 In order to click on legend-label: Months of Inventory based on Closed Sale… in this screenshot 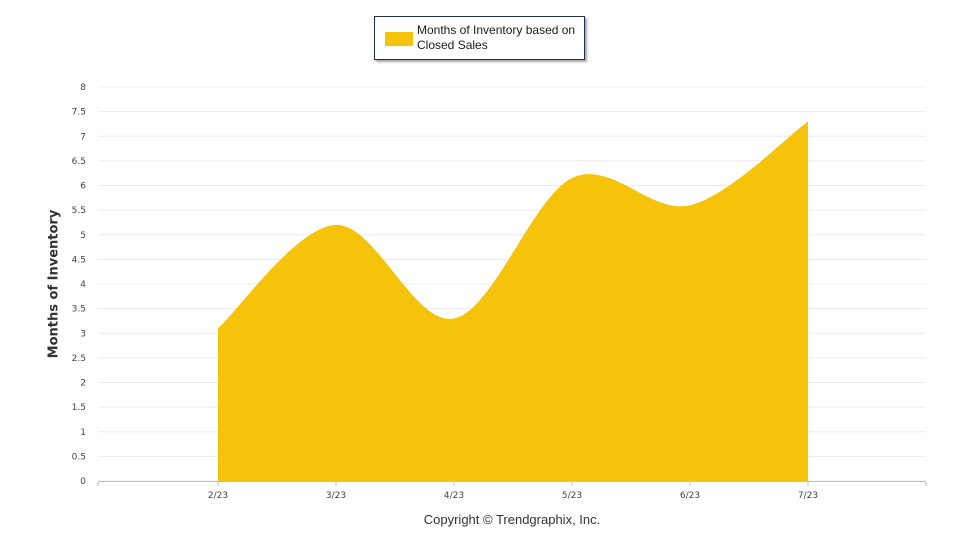, I will do `click(496, 37)`.